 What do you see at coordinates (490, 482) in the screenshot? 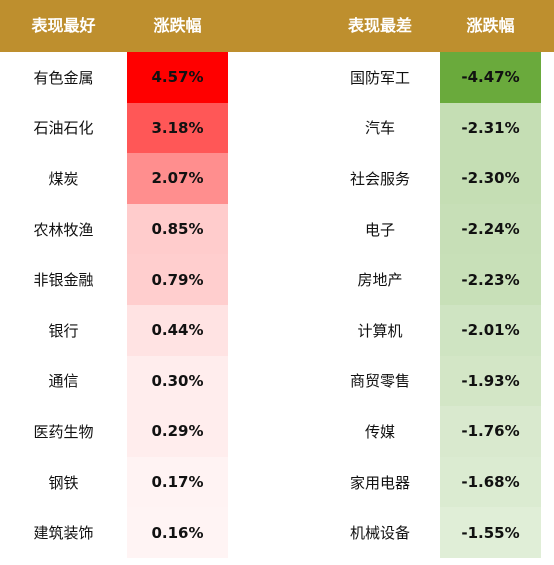
I see `worst-sector-change: -1.68%` at bounding box center [490, 482].